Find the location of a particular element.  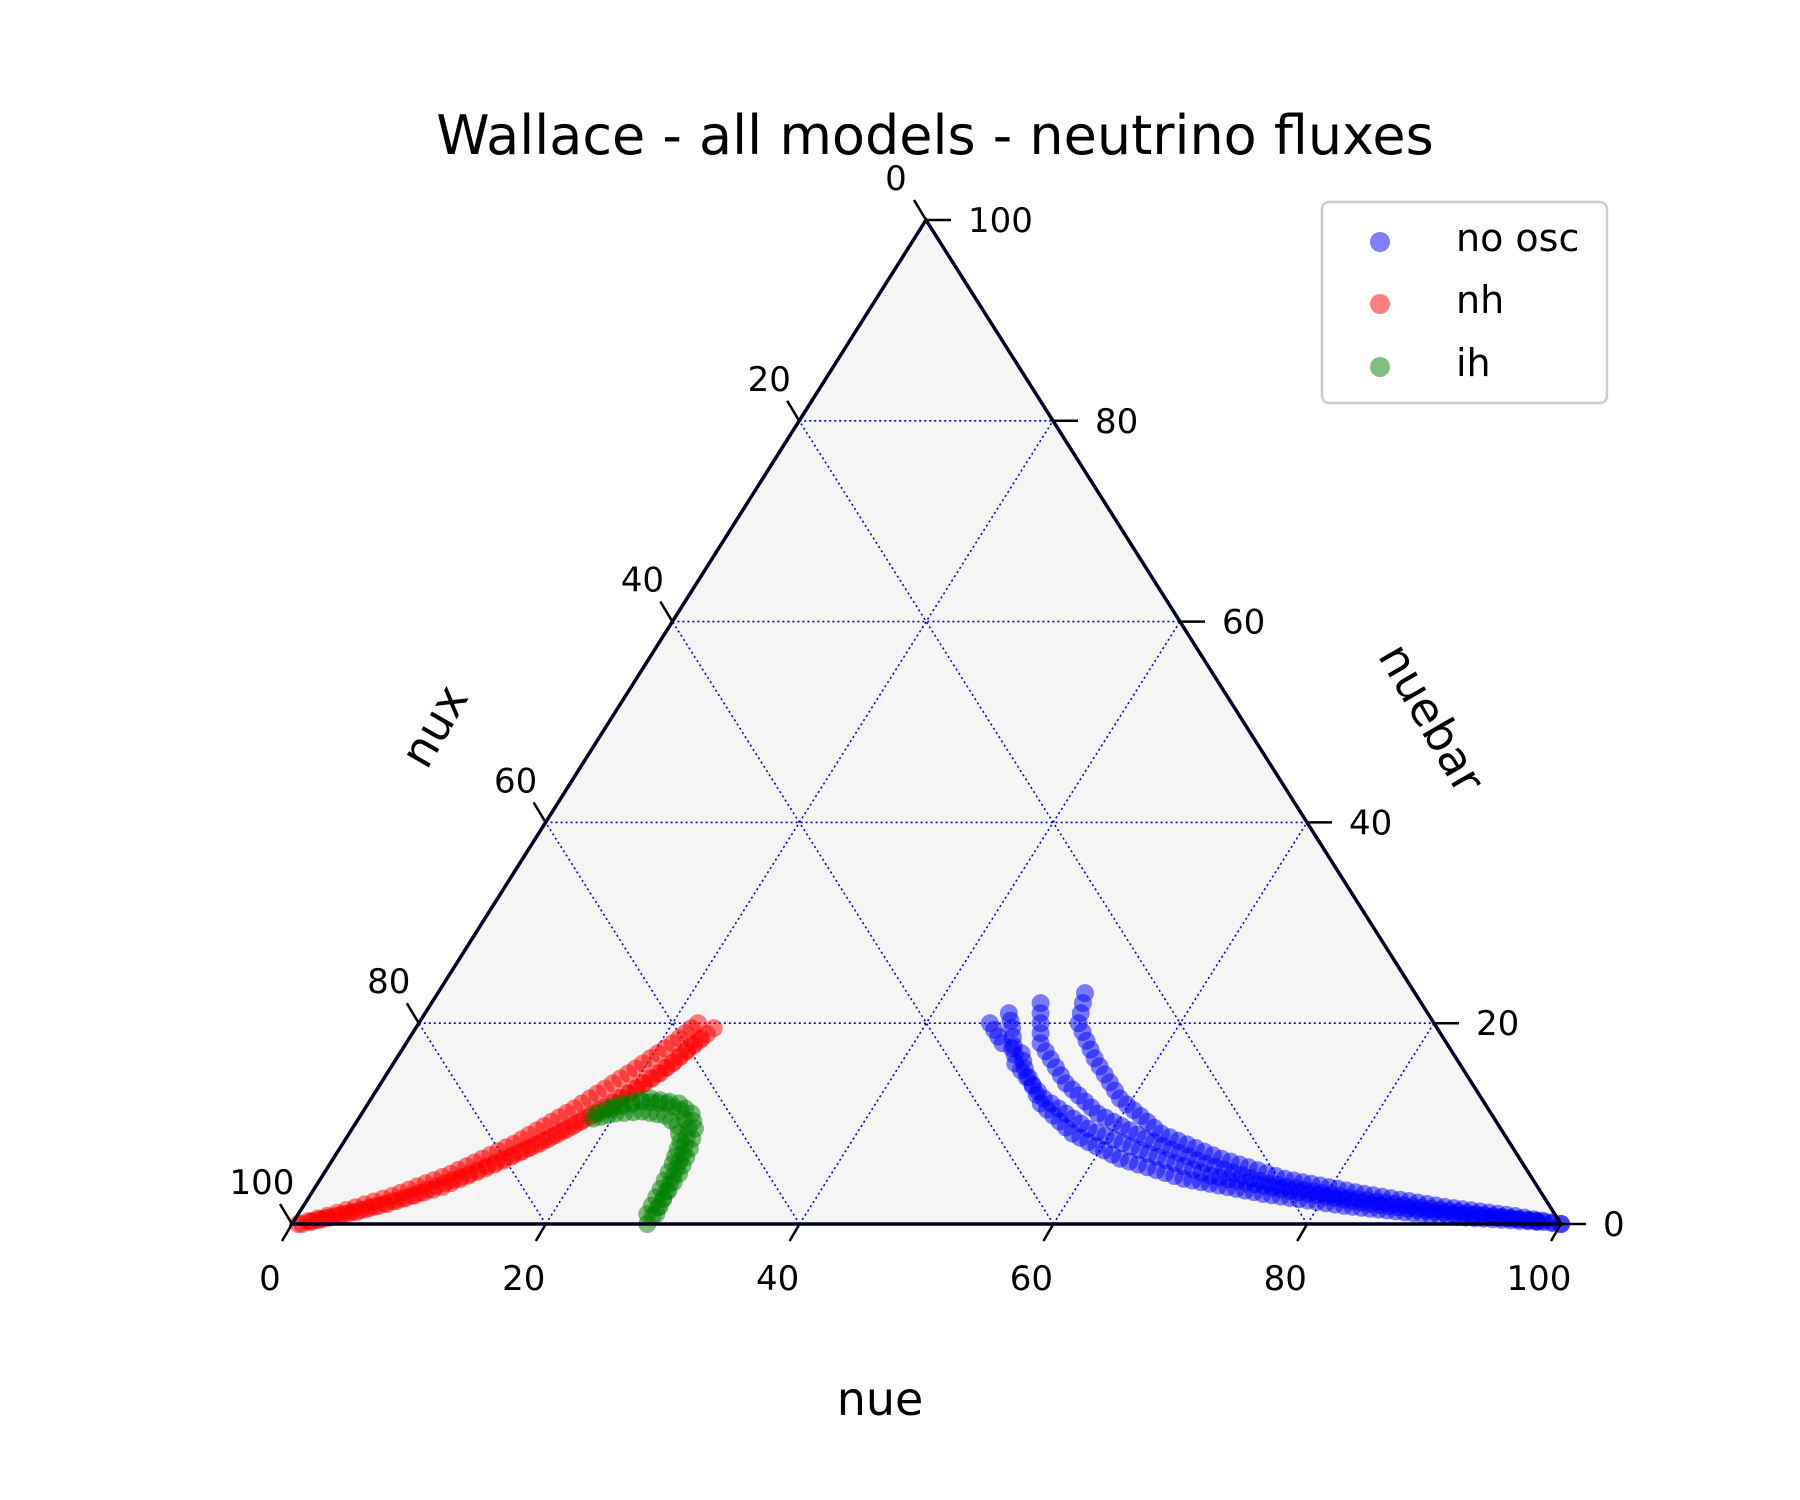

series-ih is located at coordinates (644, 1161).